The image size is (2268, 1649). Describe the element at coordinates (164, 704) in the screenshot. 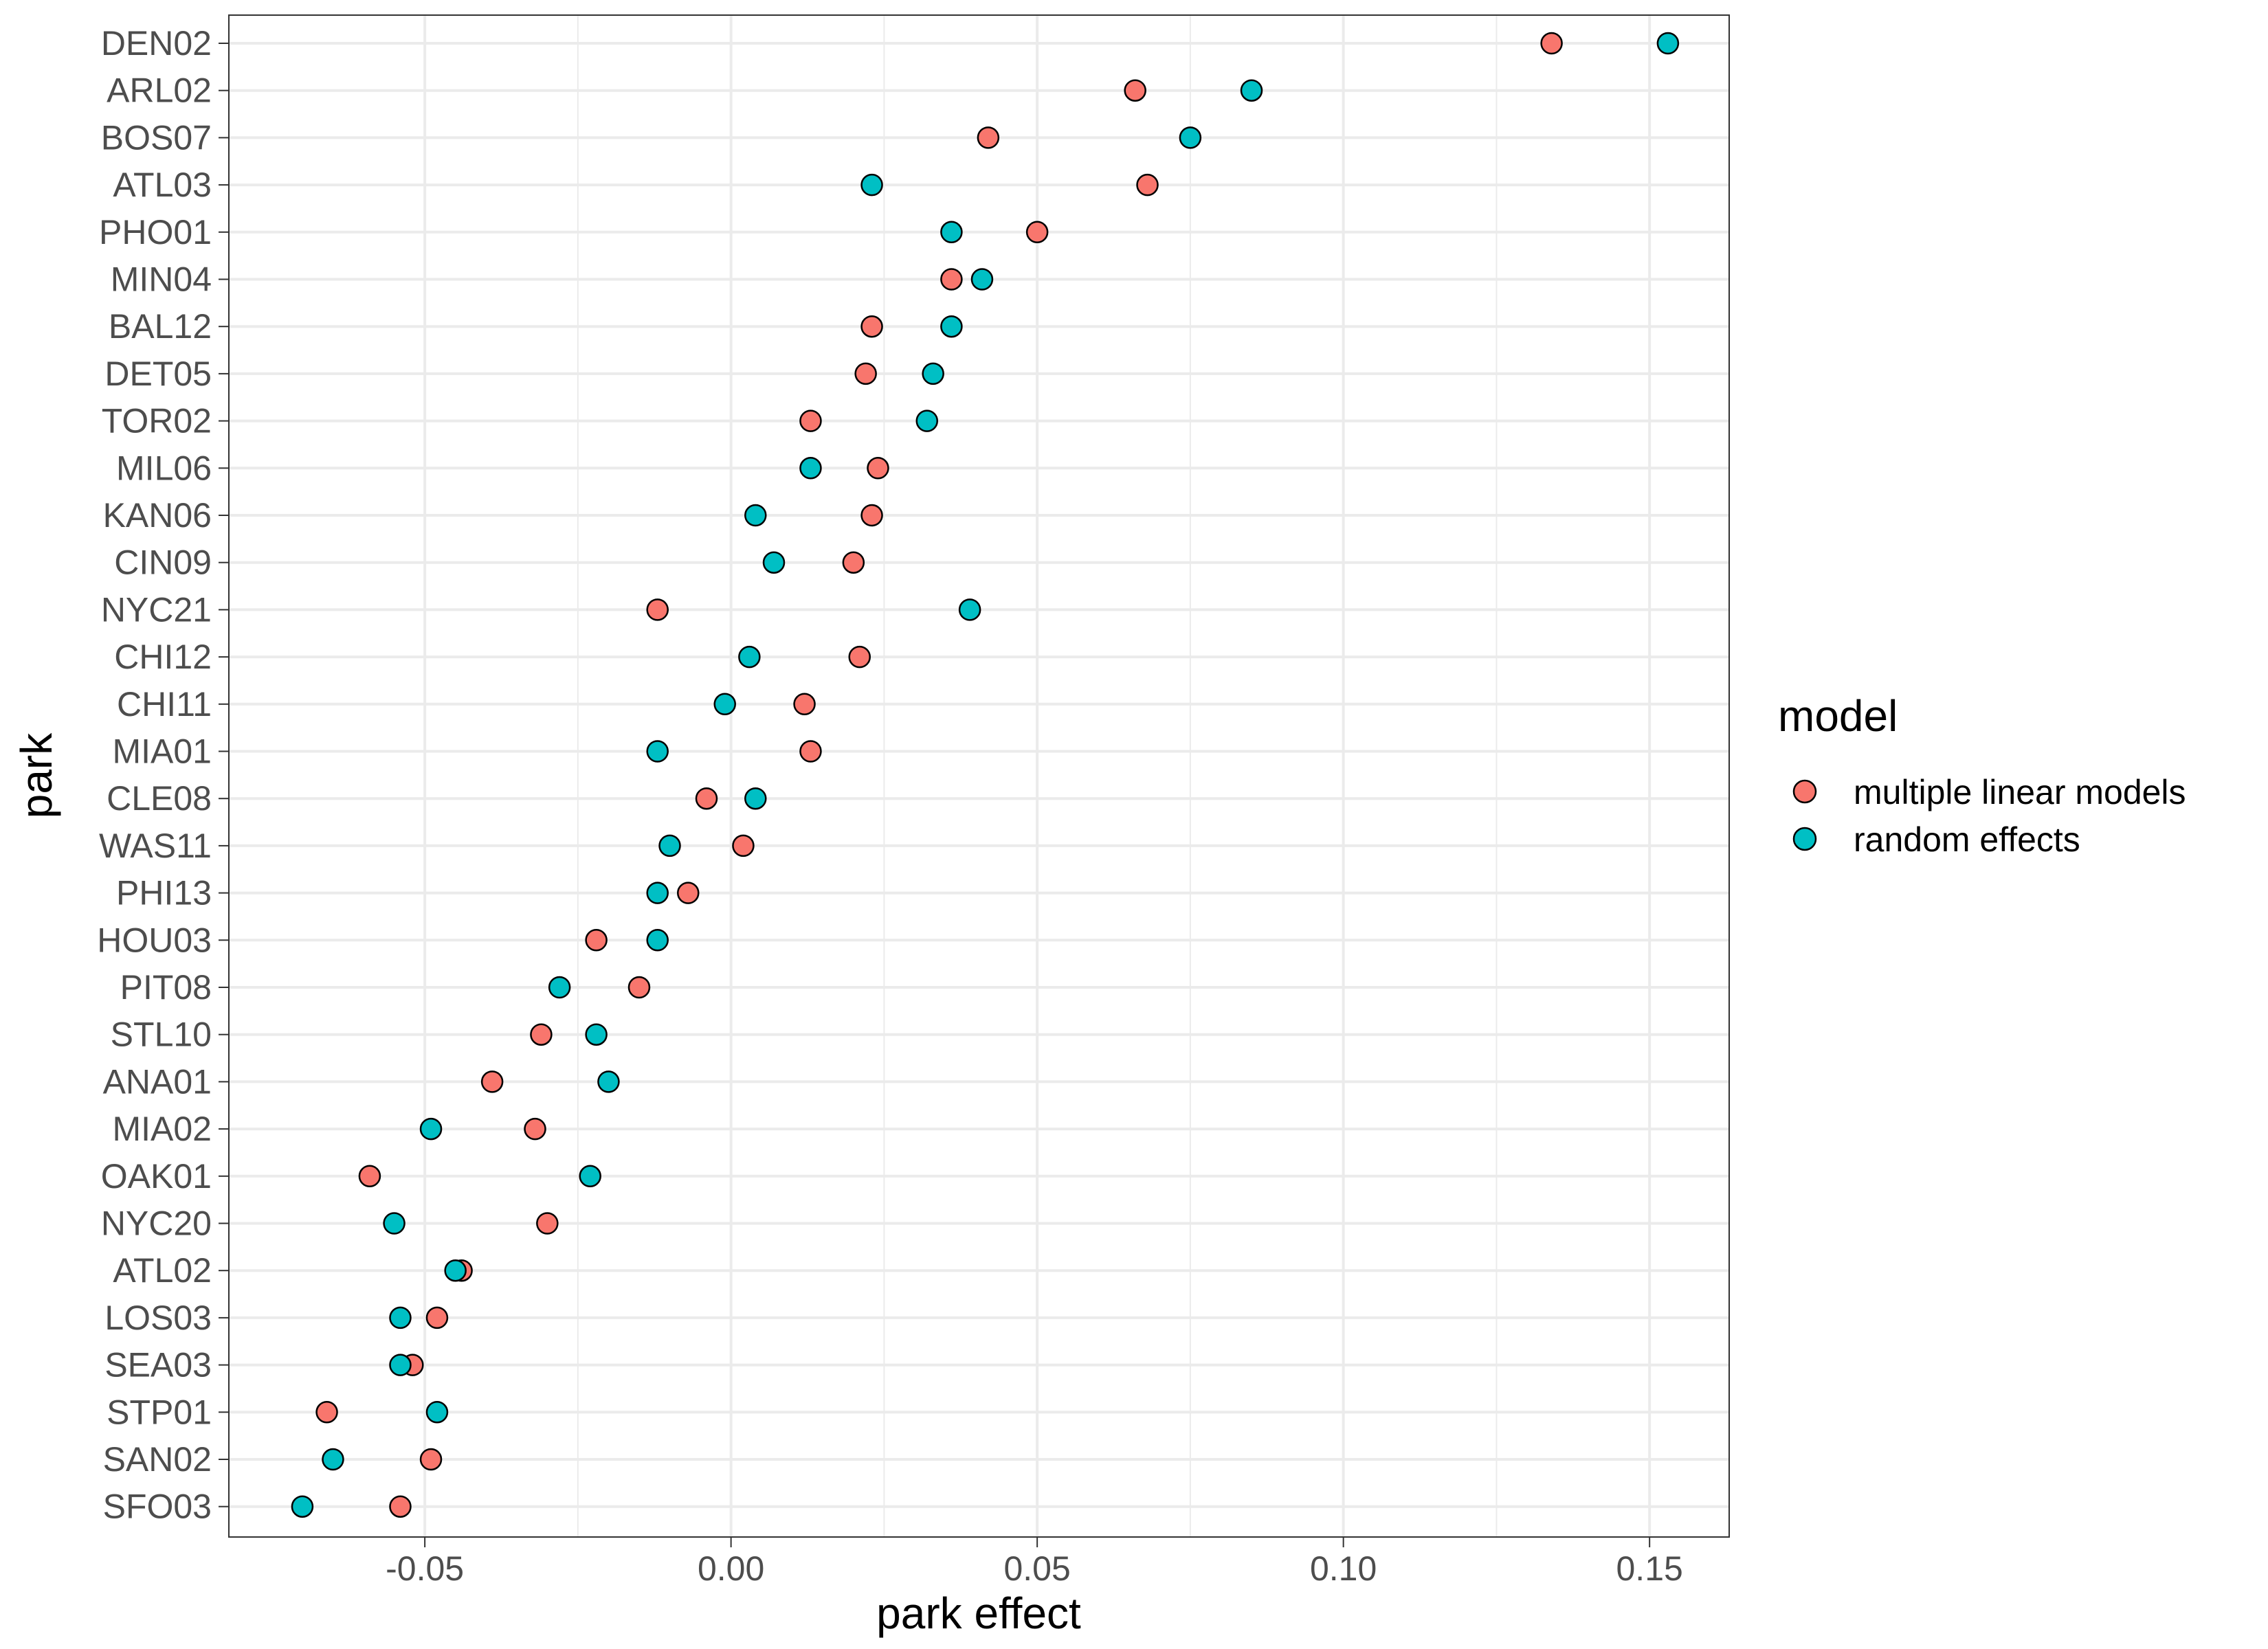

I see `y-tick-label: CHI11` at that location.